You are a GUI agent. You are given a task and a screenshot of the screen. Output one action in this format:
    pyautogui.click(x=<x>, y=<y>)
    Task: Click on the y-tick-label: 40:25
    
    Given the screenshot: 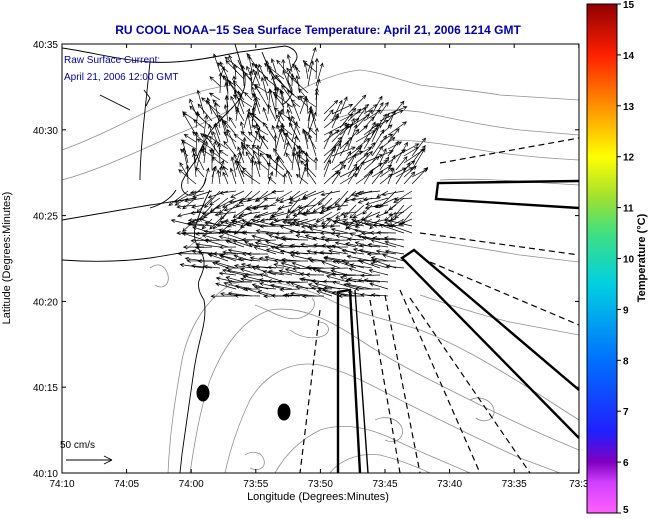 What is the action you would take?
    pyautogui.click(x=45, y=217)
    